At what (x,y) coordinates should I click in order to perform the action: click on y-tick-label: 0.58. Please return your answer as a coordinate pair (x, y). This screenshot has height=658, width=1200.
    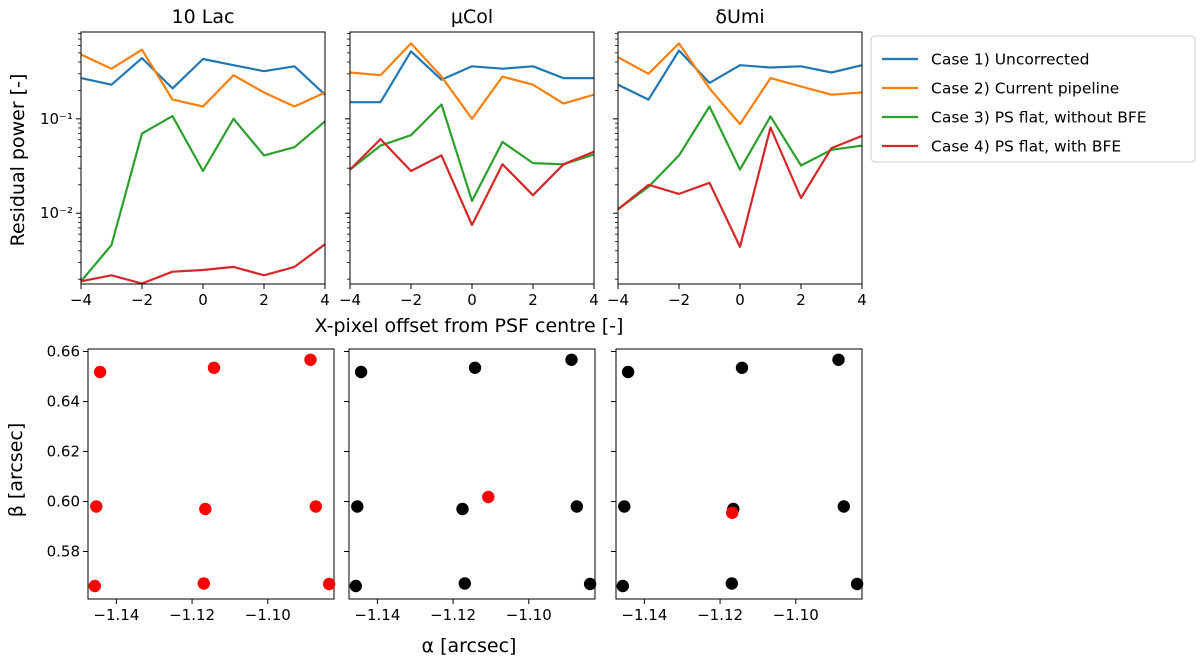
    Looking at the image, I should click on (63, 552).